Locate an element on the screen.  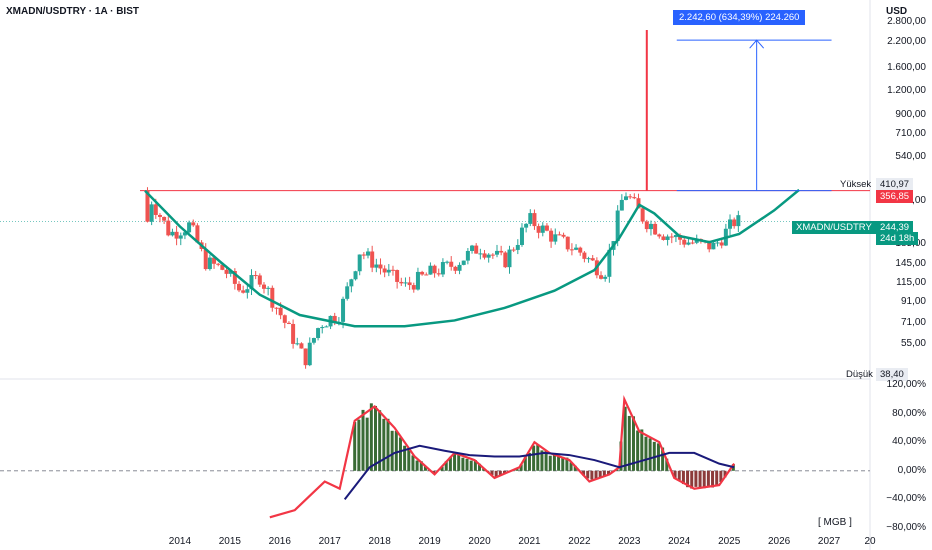
osc-axis-tick: 80,00% is located at coordinates (909, 413).